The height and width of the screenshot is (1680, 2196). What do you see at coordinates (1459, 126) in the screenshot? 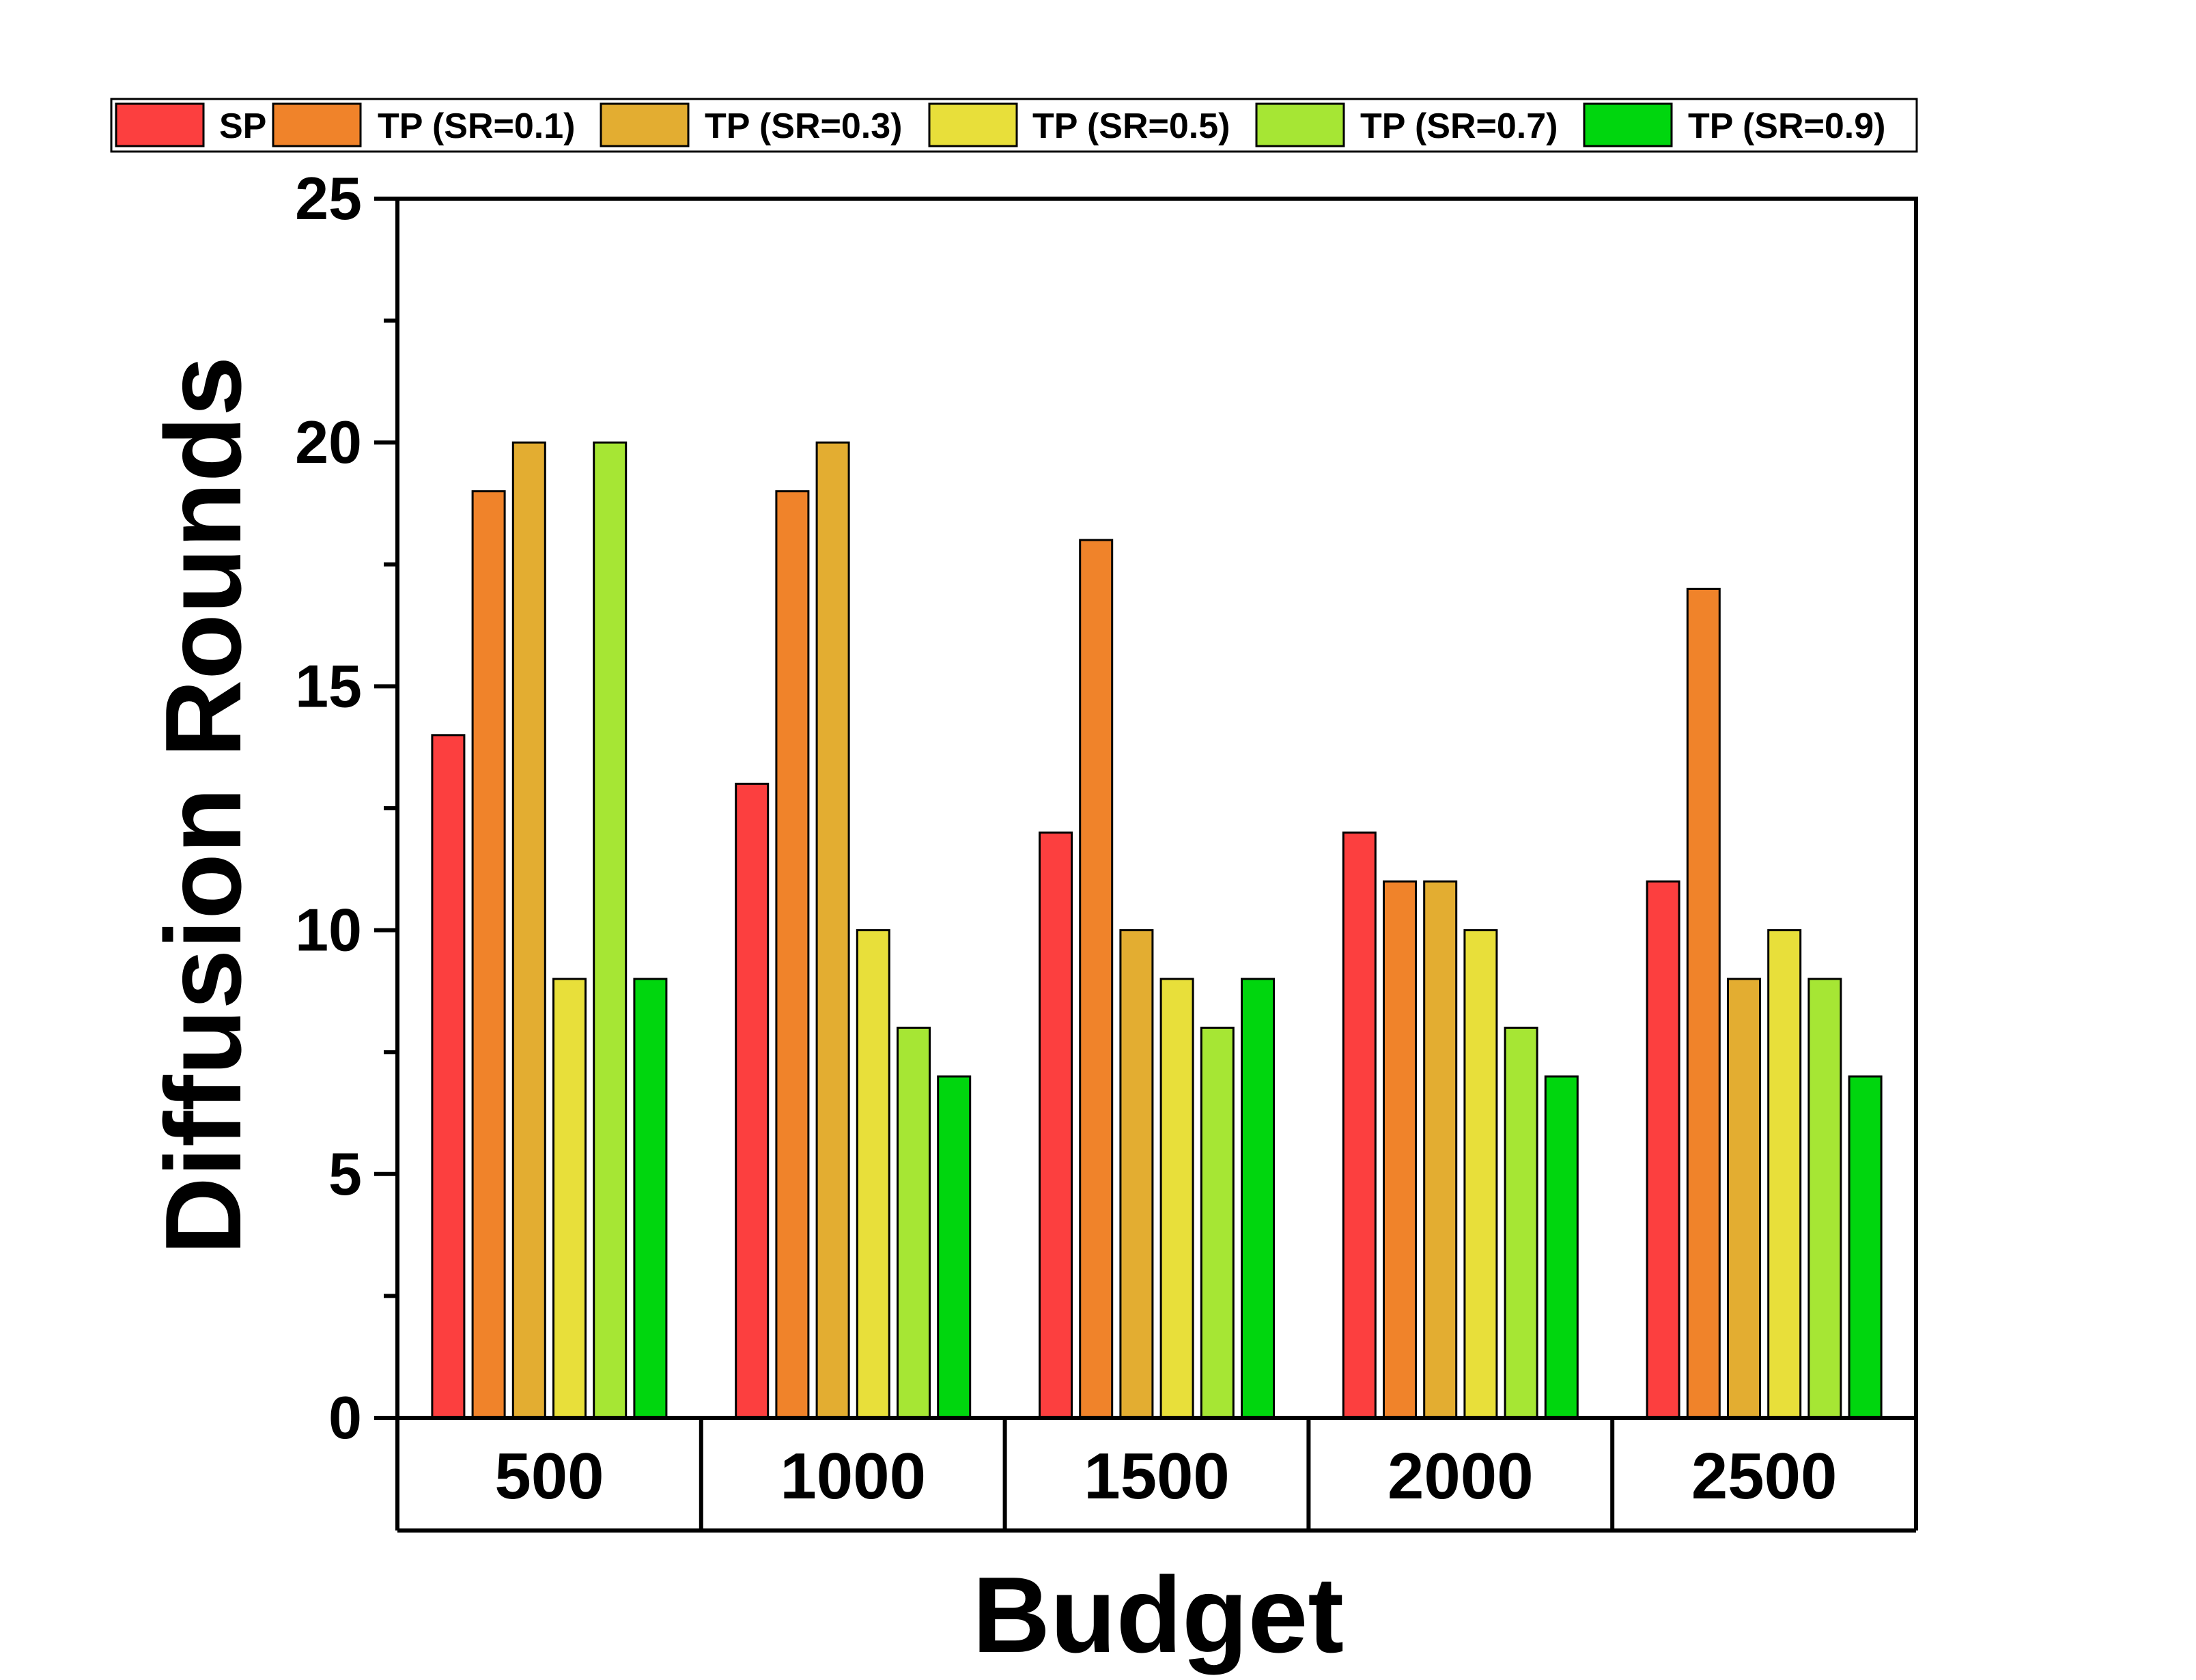
I see `legend-label-tp-sr-0-7: TP (SR=0.7)` at bounding box center [1459, 126].